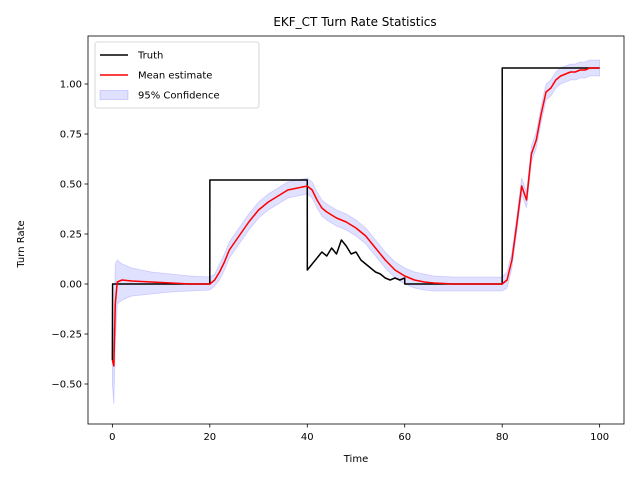 This screenshot has width=640, height=480. I want to click on y-tick-label: −0.25, so click(66, 335).